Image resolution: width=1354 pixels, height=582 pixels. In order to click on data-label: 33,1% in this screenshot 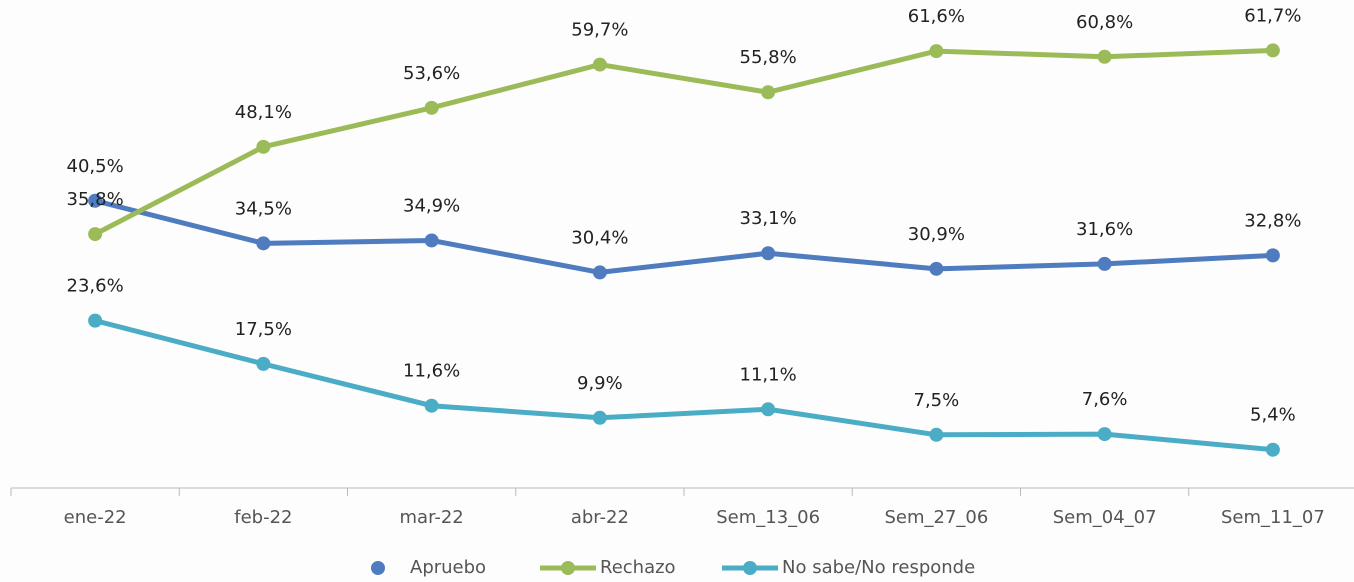, I will do `click(768, 218)`.